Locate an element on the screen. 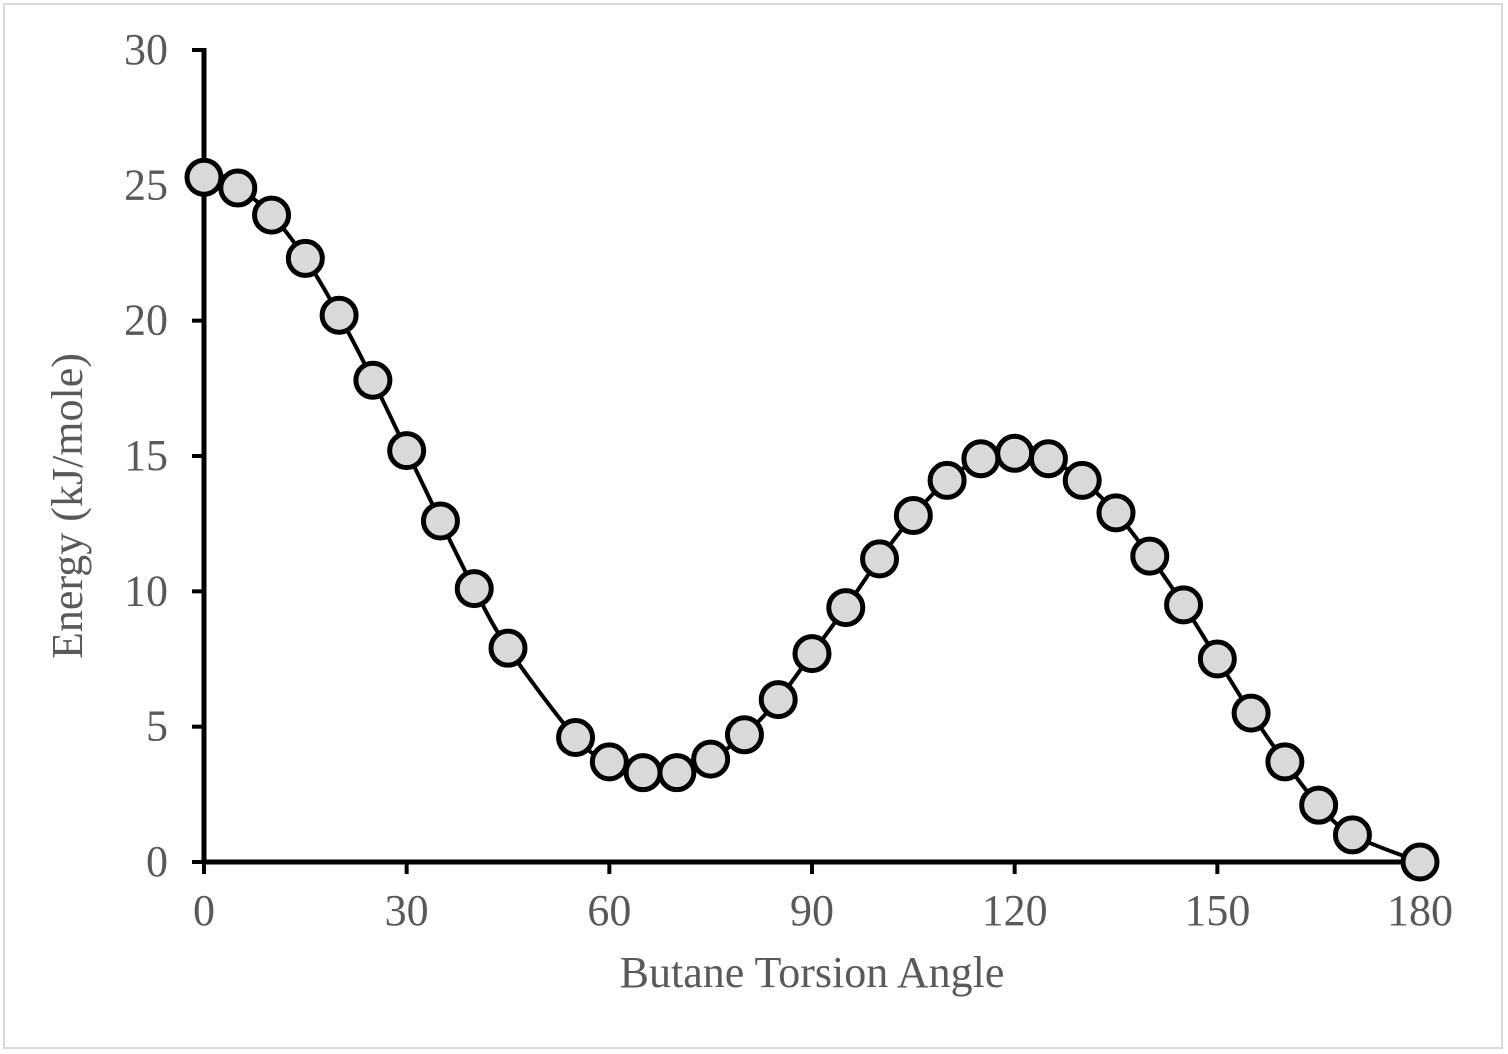 The height and width of the screenshot is (1054, 1508). x-tick-label: 90 is located at coordinates (812, 910).